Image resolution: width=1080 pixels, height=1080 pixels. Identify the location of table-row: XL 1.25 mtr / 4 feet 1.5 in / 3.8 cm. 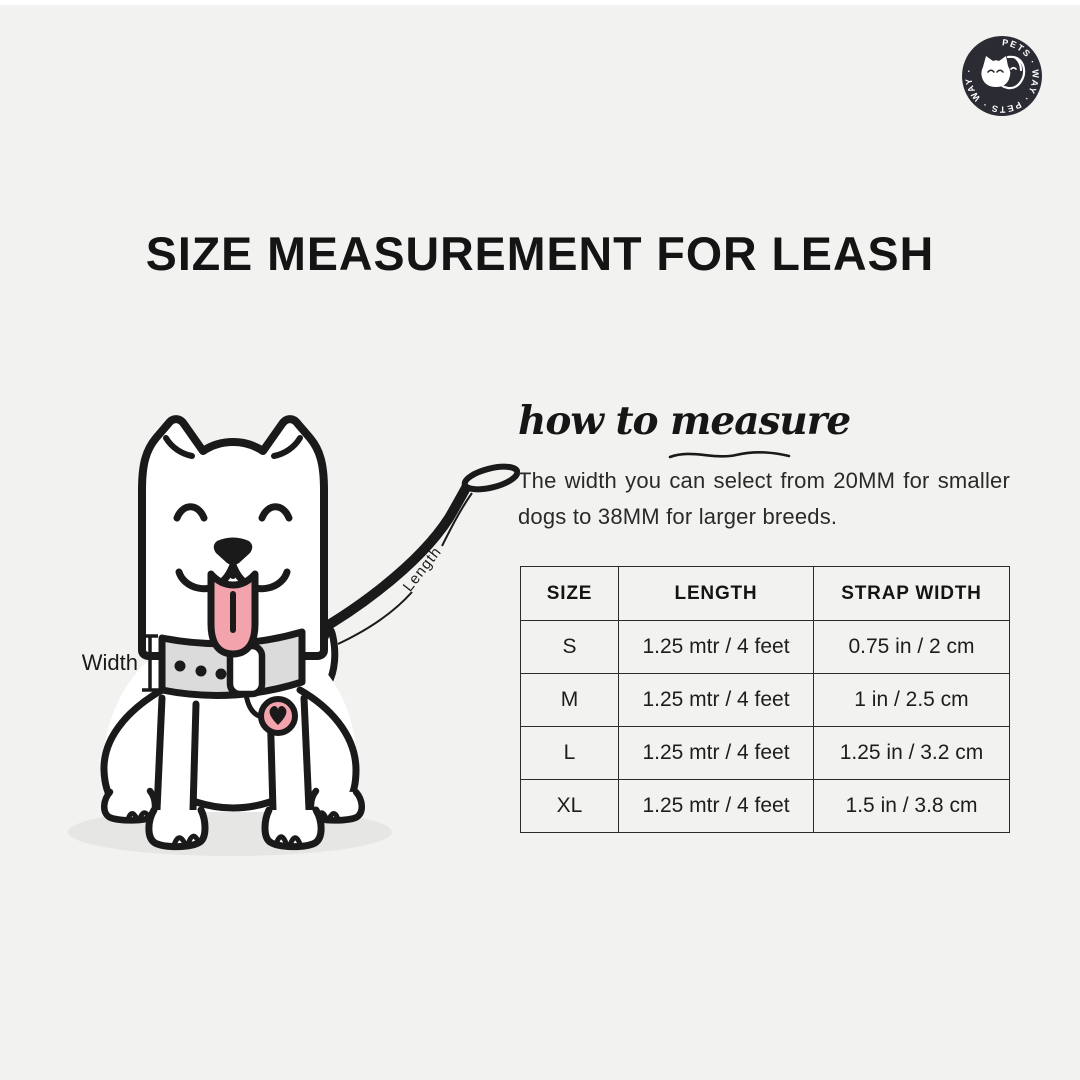
(765, 806).